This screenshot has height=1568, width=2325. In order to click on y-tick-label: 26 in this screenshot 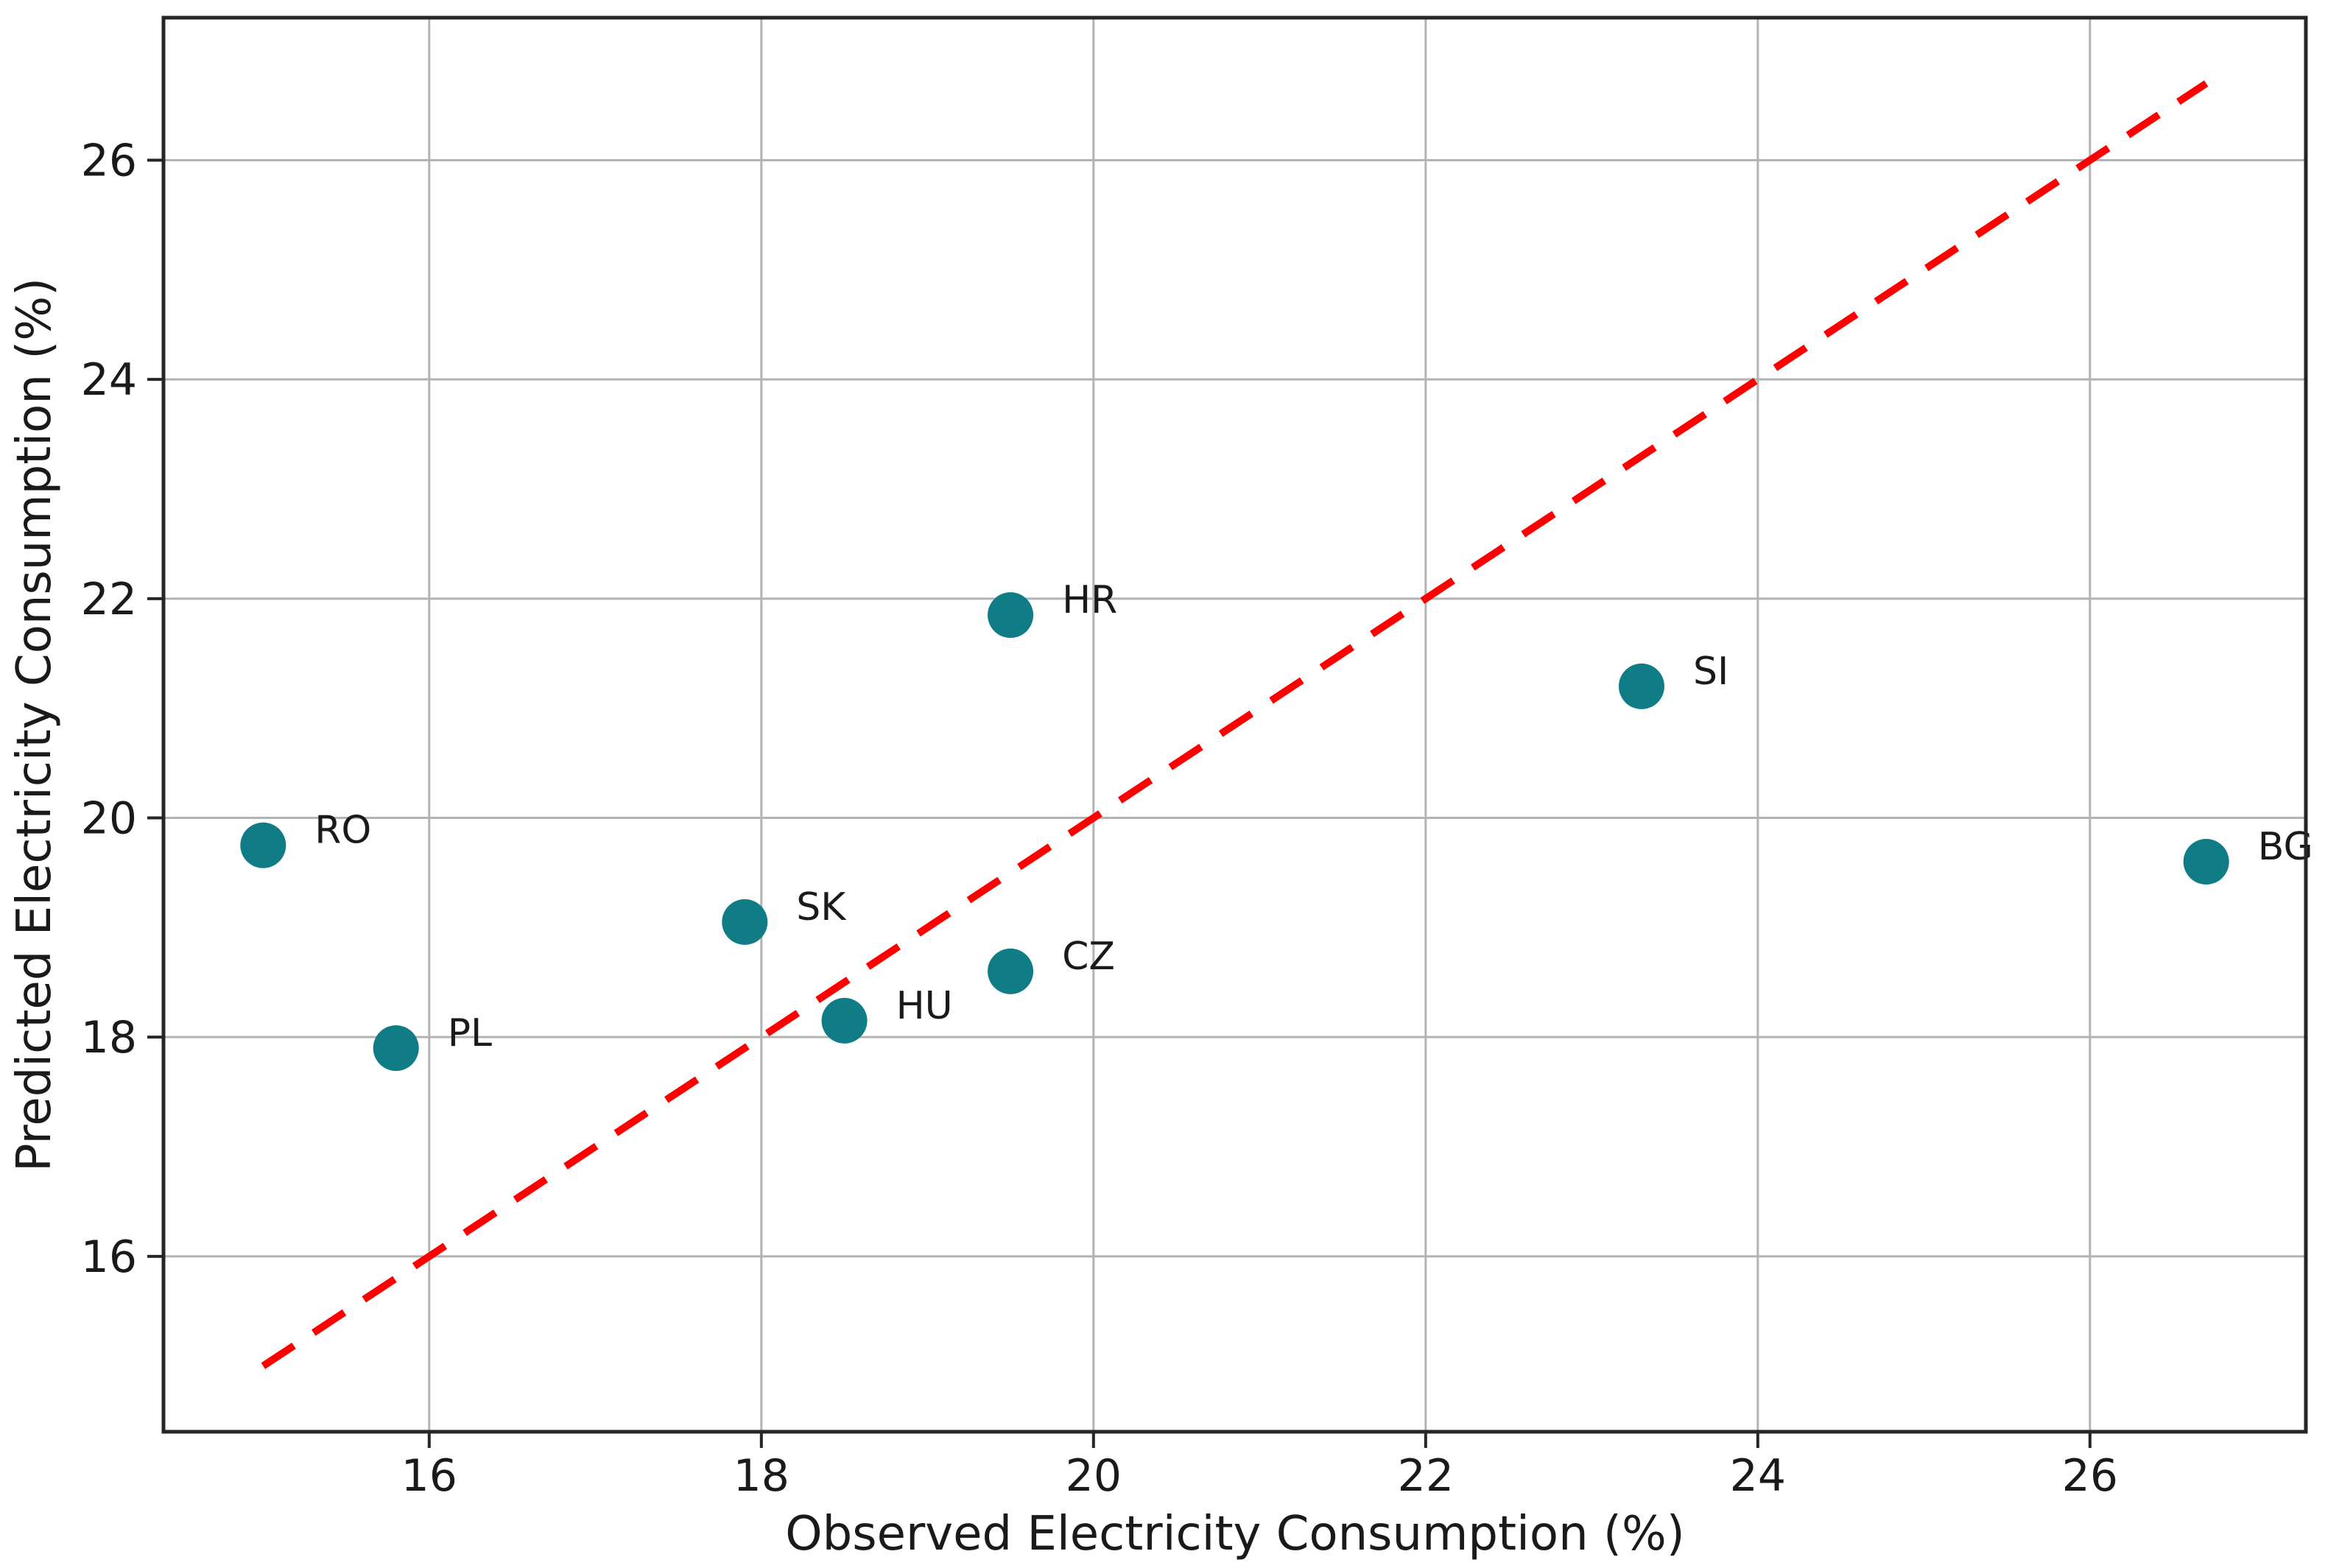, I will do `click(109, 160)`.